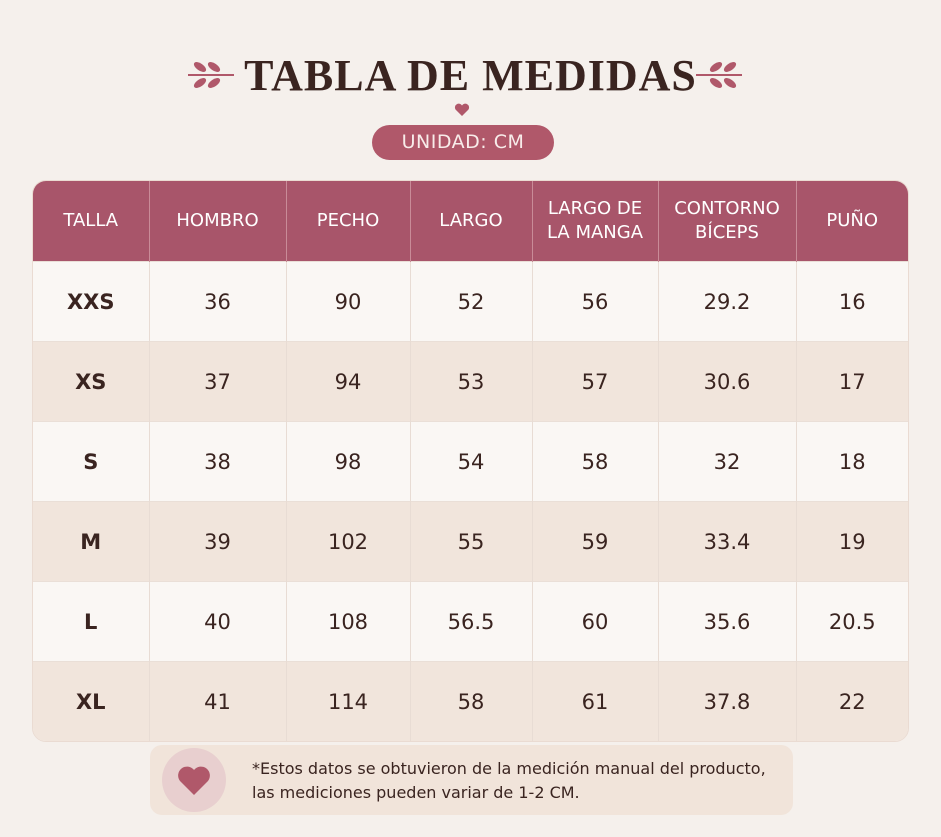  I want to click on table-row: XS 37 94 53 57 30.6 17, so click(470, 381).